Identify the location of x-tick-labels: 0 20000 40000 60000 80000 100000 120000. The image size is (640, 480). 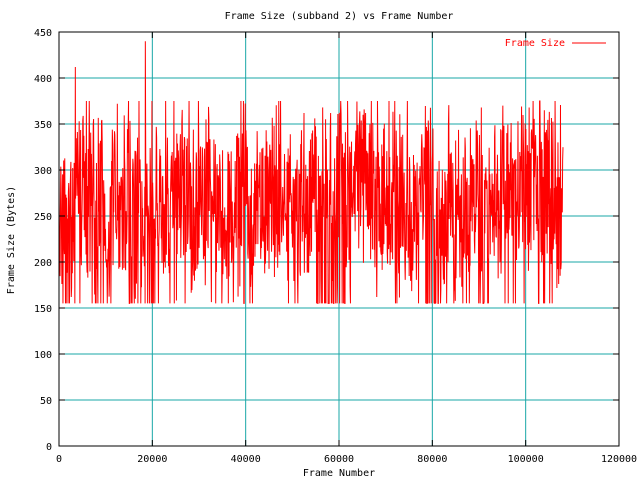
(346, 459).